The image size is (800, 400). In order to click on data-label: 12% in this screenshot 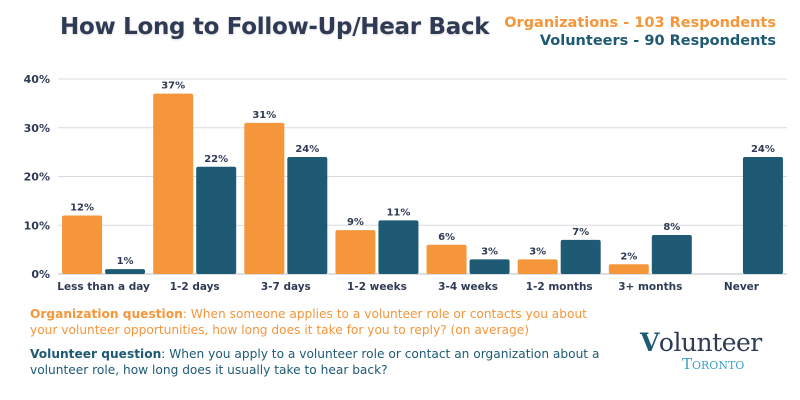, I will do `click(82, 208)`.